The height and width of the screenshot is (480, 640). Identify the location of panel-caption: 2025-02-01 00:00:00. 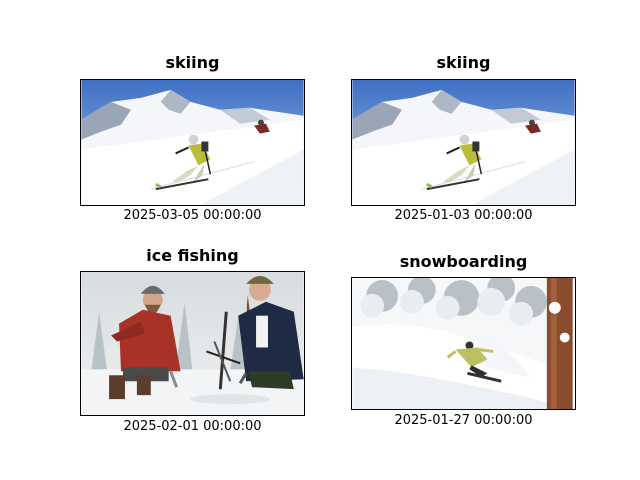
(192, 426).